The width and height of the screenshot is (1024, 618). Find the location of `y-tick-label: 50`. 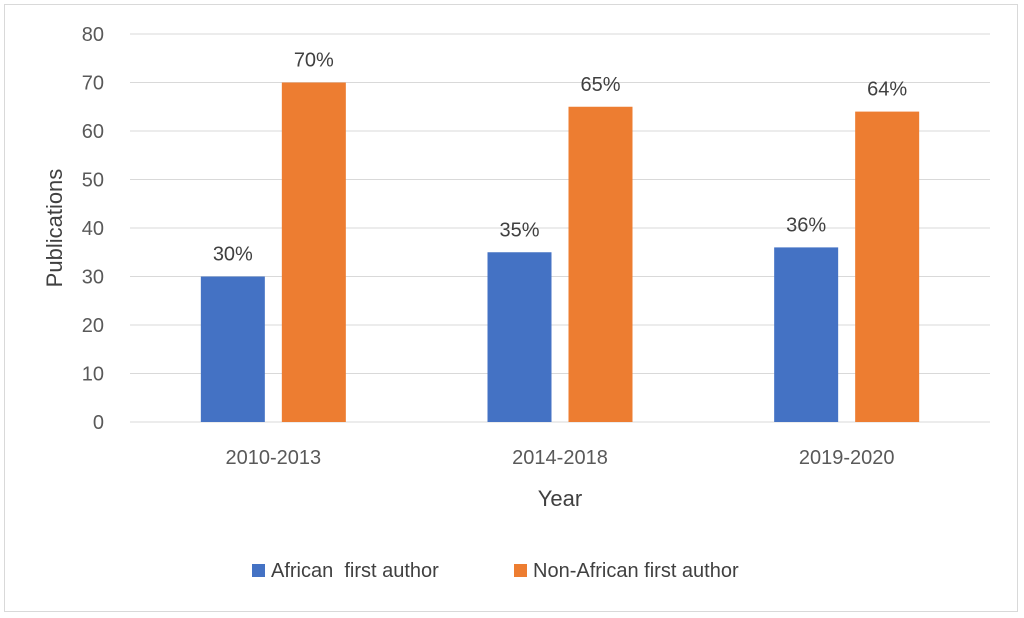

y-tick-label: 50 is located at coordinates (93, 181).